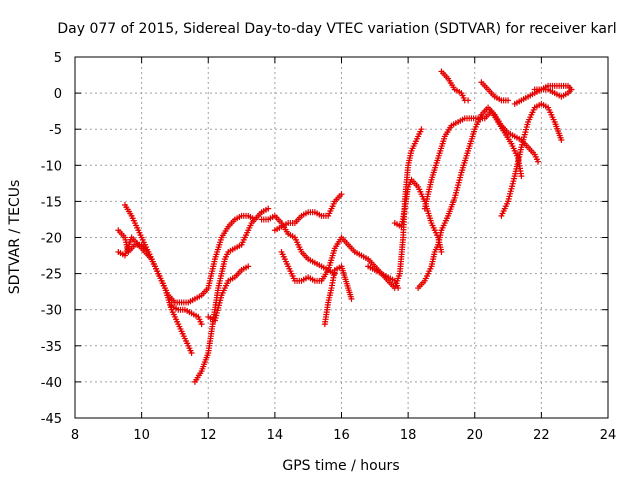 The height and width of the screenshot is (480, 640). Describe the element at coordinates (51, 311) in the screenshot. I see `y-tick-label: -30` at that location.